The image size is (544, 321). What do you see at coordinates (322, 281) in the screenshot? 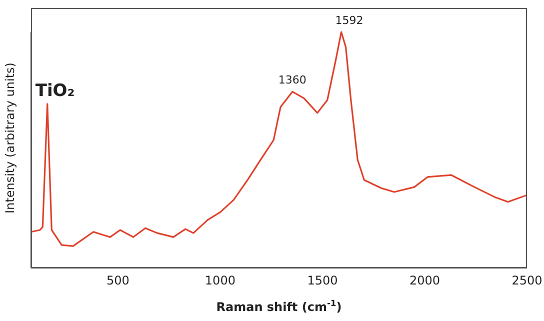
I see `x-tick-label: 1500` at bounding box center [322, 281].